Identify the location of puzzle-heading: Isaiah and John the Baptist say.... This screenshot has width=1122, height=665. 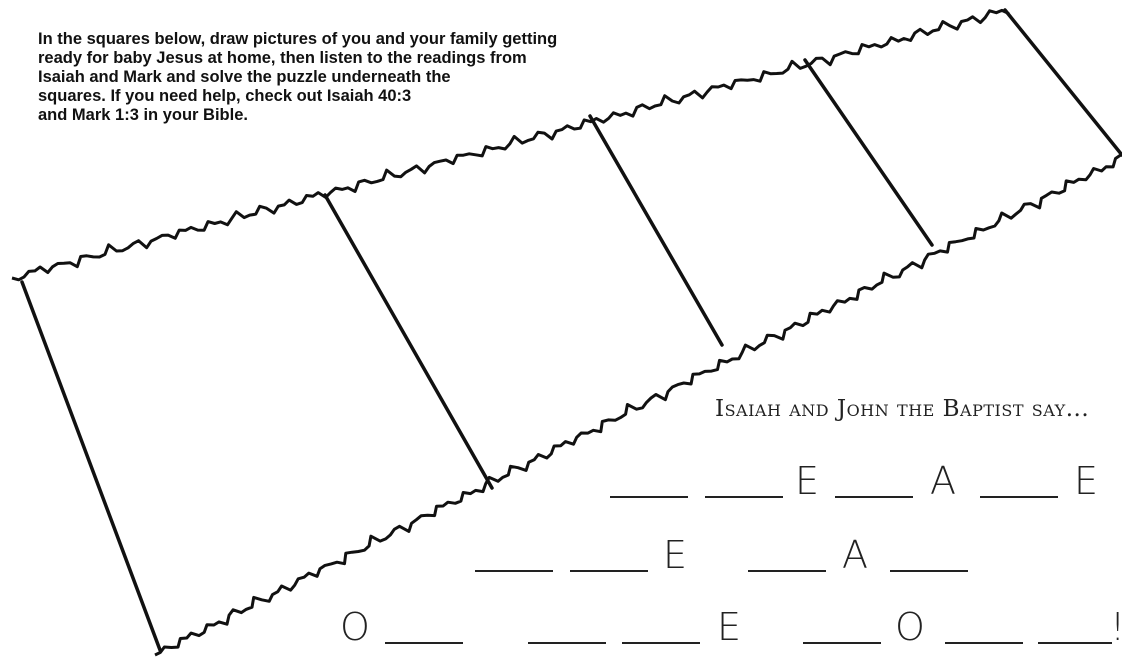
(902, 409).